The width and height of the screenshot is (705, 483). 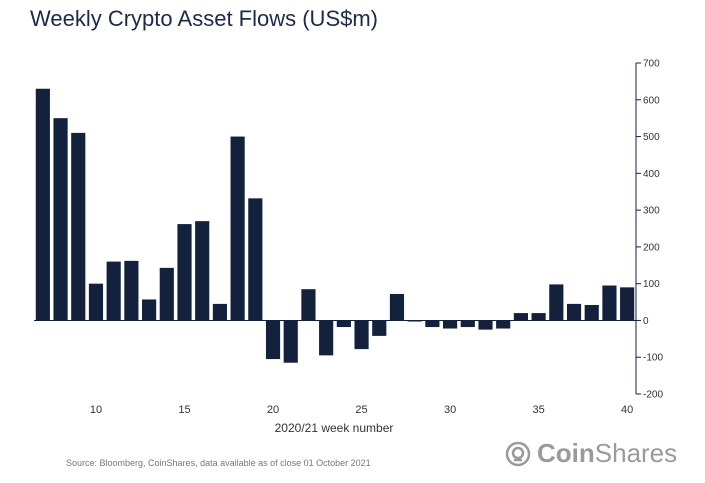 I want to click on coinshares-logo: Coin Shares, so click(x=591, y=453).